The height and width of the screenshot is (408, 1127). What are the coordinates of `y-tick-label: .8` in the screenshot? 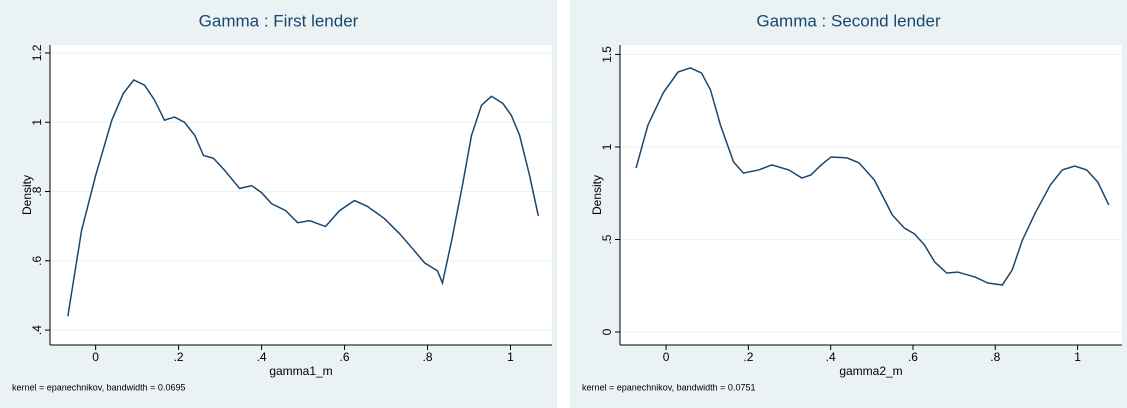 It's located at (37, 191).